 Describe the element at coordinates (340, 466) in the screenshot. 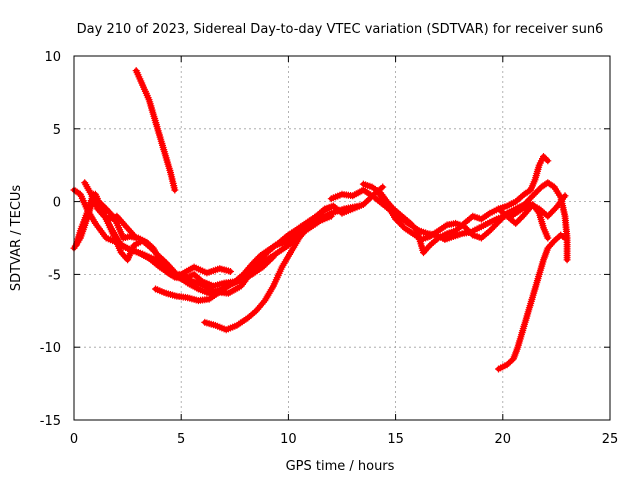

I see `x-axis-label: GPS time / hours` at that location.